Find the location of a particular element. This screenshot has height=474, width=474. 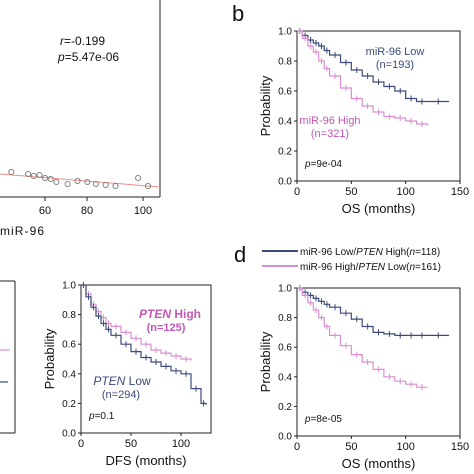

panel-d-x-label: OS (months) is located at coordinates (379, 463).